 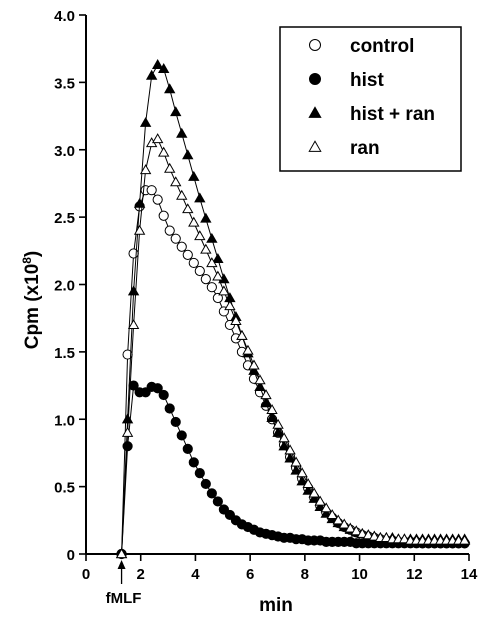 I want to click on x-tick-label: 10, so click(x=359, y=574).